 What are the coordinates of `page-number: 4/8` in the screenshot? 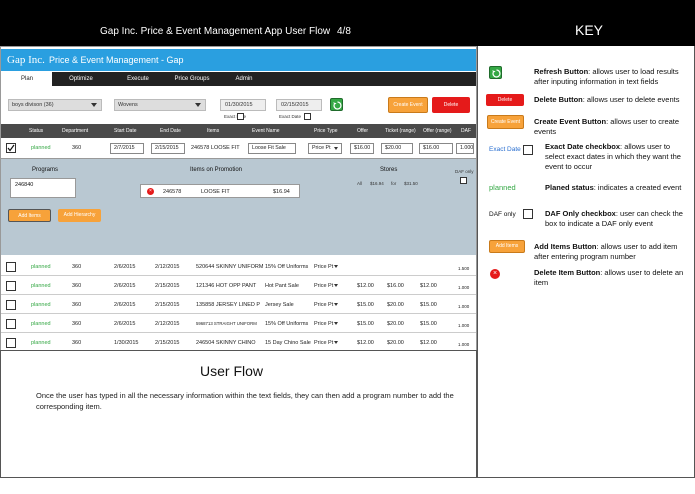 It's located at (344, 31).